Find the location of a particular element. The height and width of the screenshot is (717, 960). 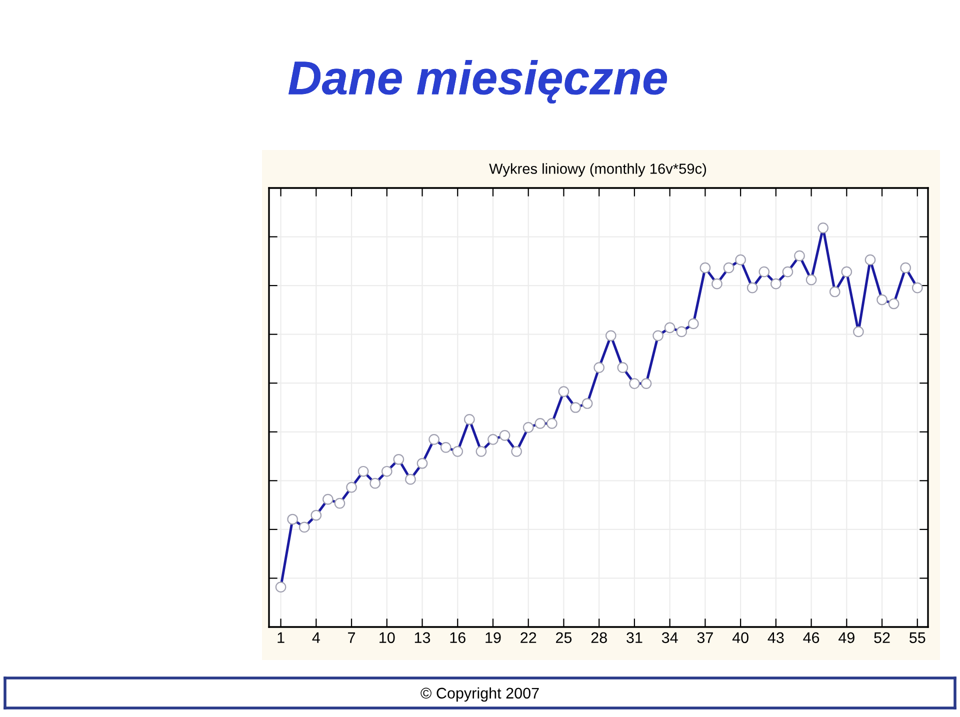

x-tick-label: 16 is located at coordinates (458, 638).